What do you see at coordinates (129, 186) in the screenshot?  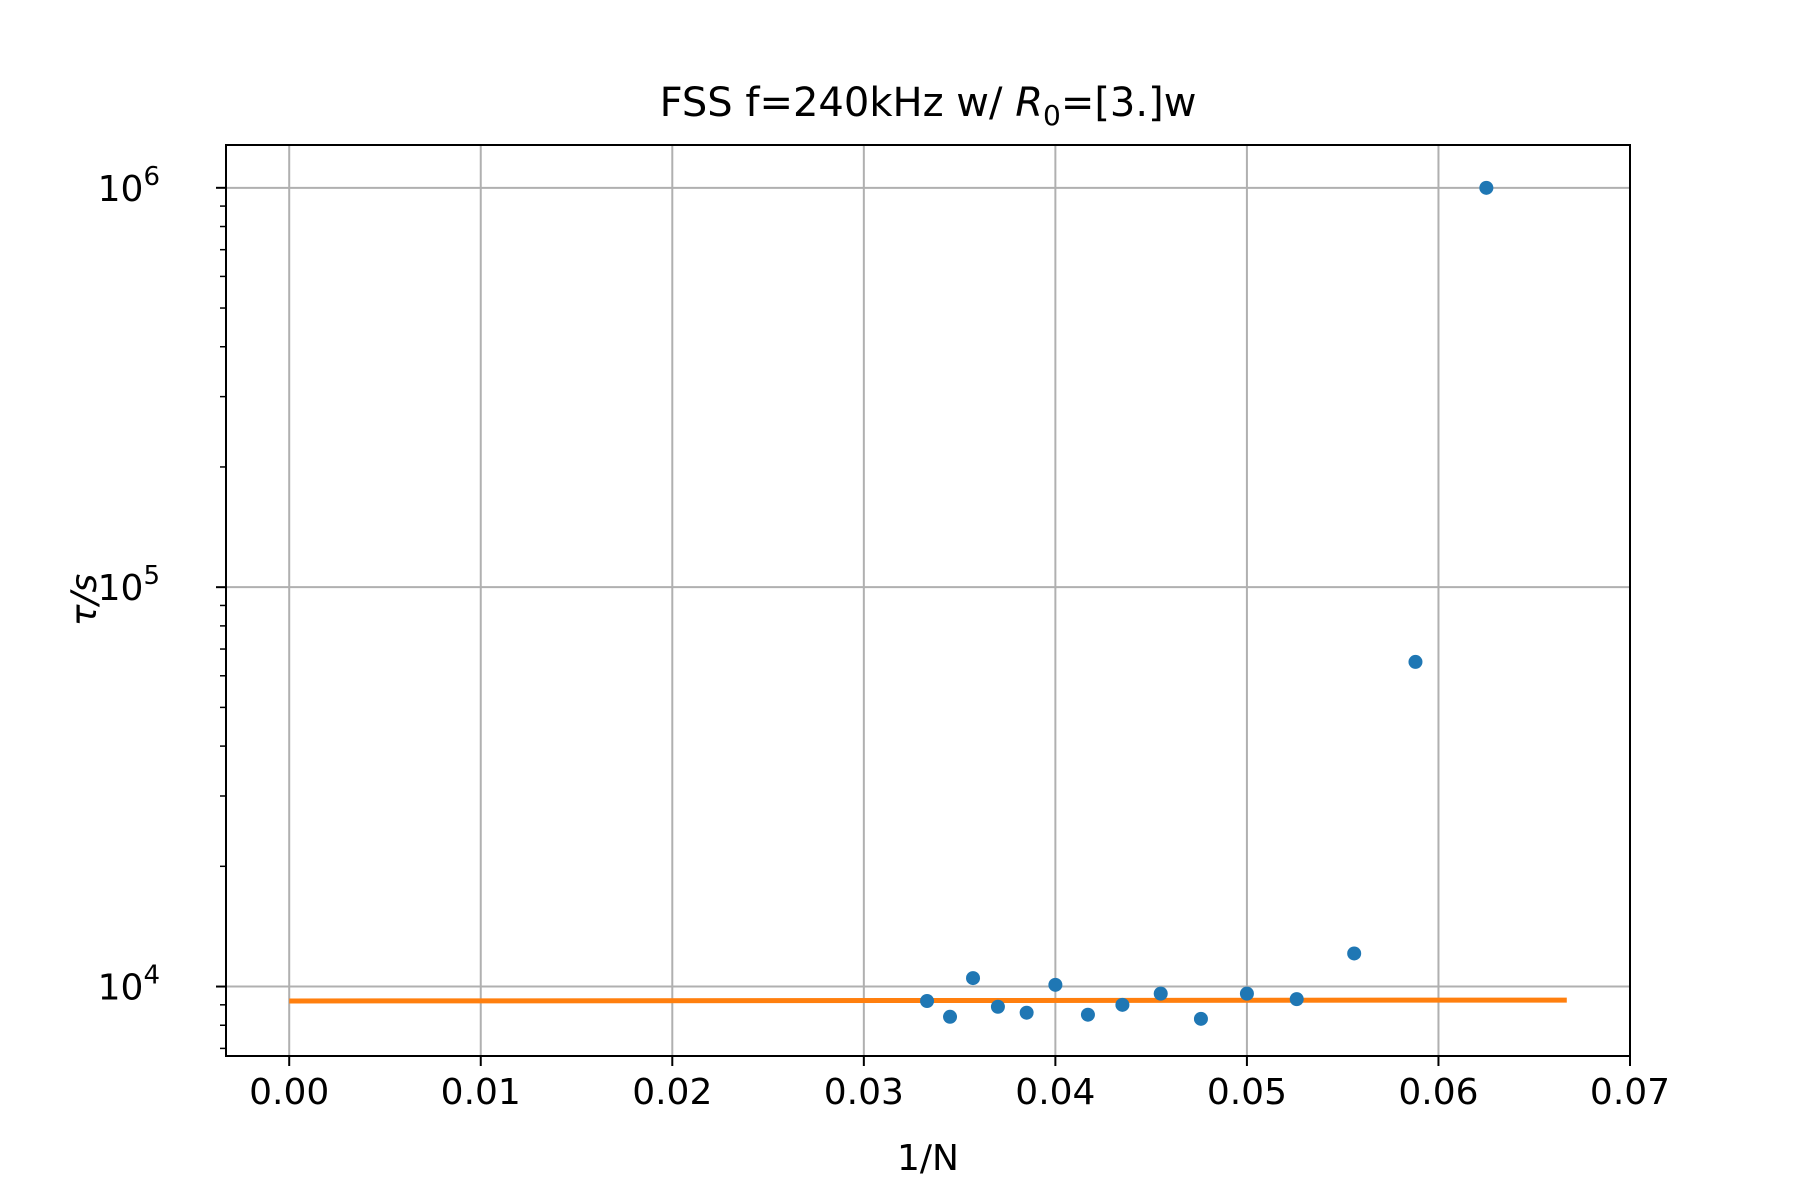 I see `y-tick-label: 10⁶` at bounding box center [129, 186].